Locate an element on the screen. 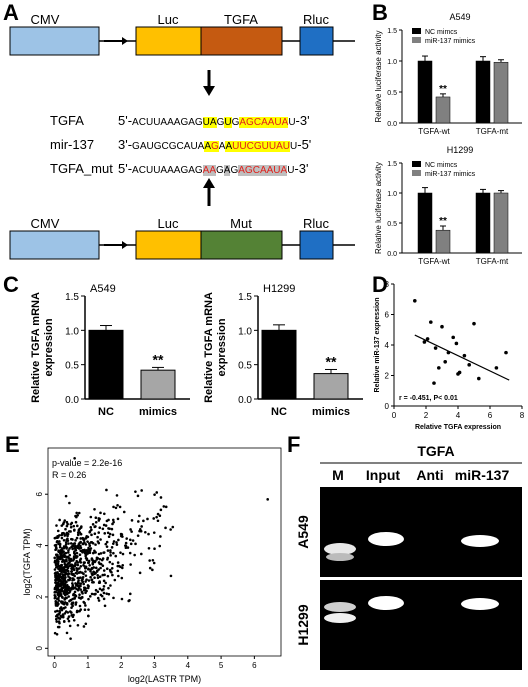 The image size is (528, 687). y-tick-label: 4 is located at coordinates (387, 345).